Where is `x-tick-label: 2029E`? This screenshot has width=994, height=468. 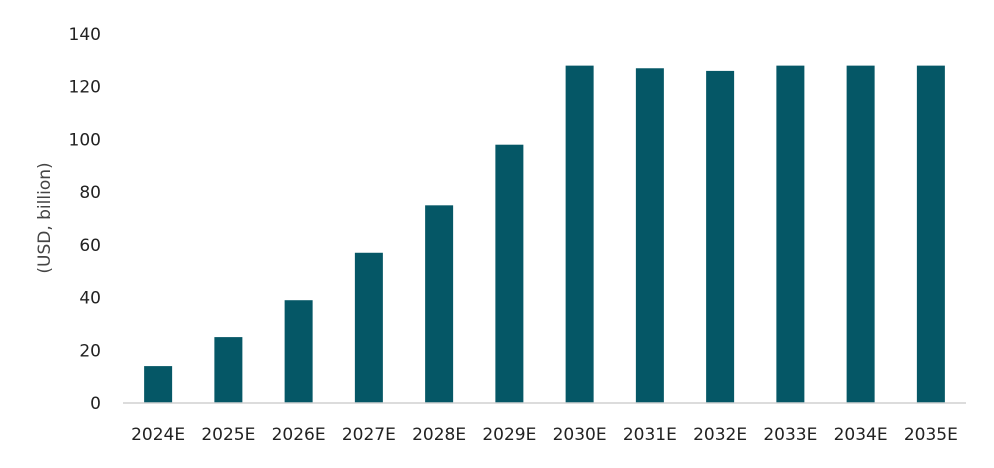 x-tick-label: 2029E is located at coordinates (509, 435).